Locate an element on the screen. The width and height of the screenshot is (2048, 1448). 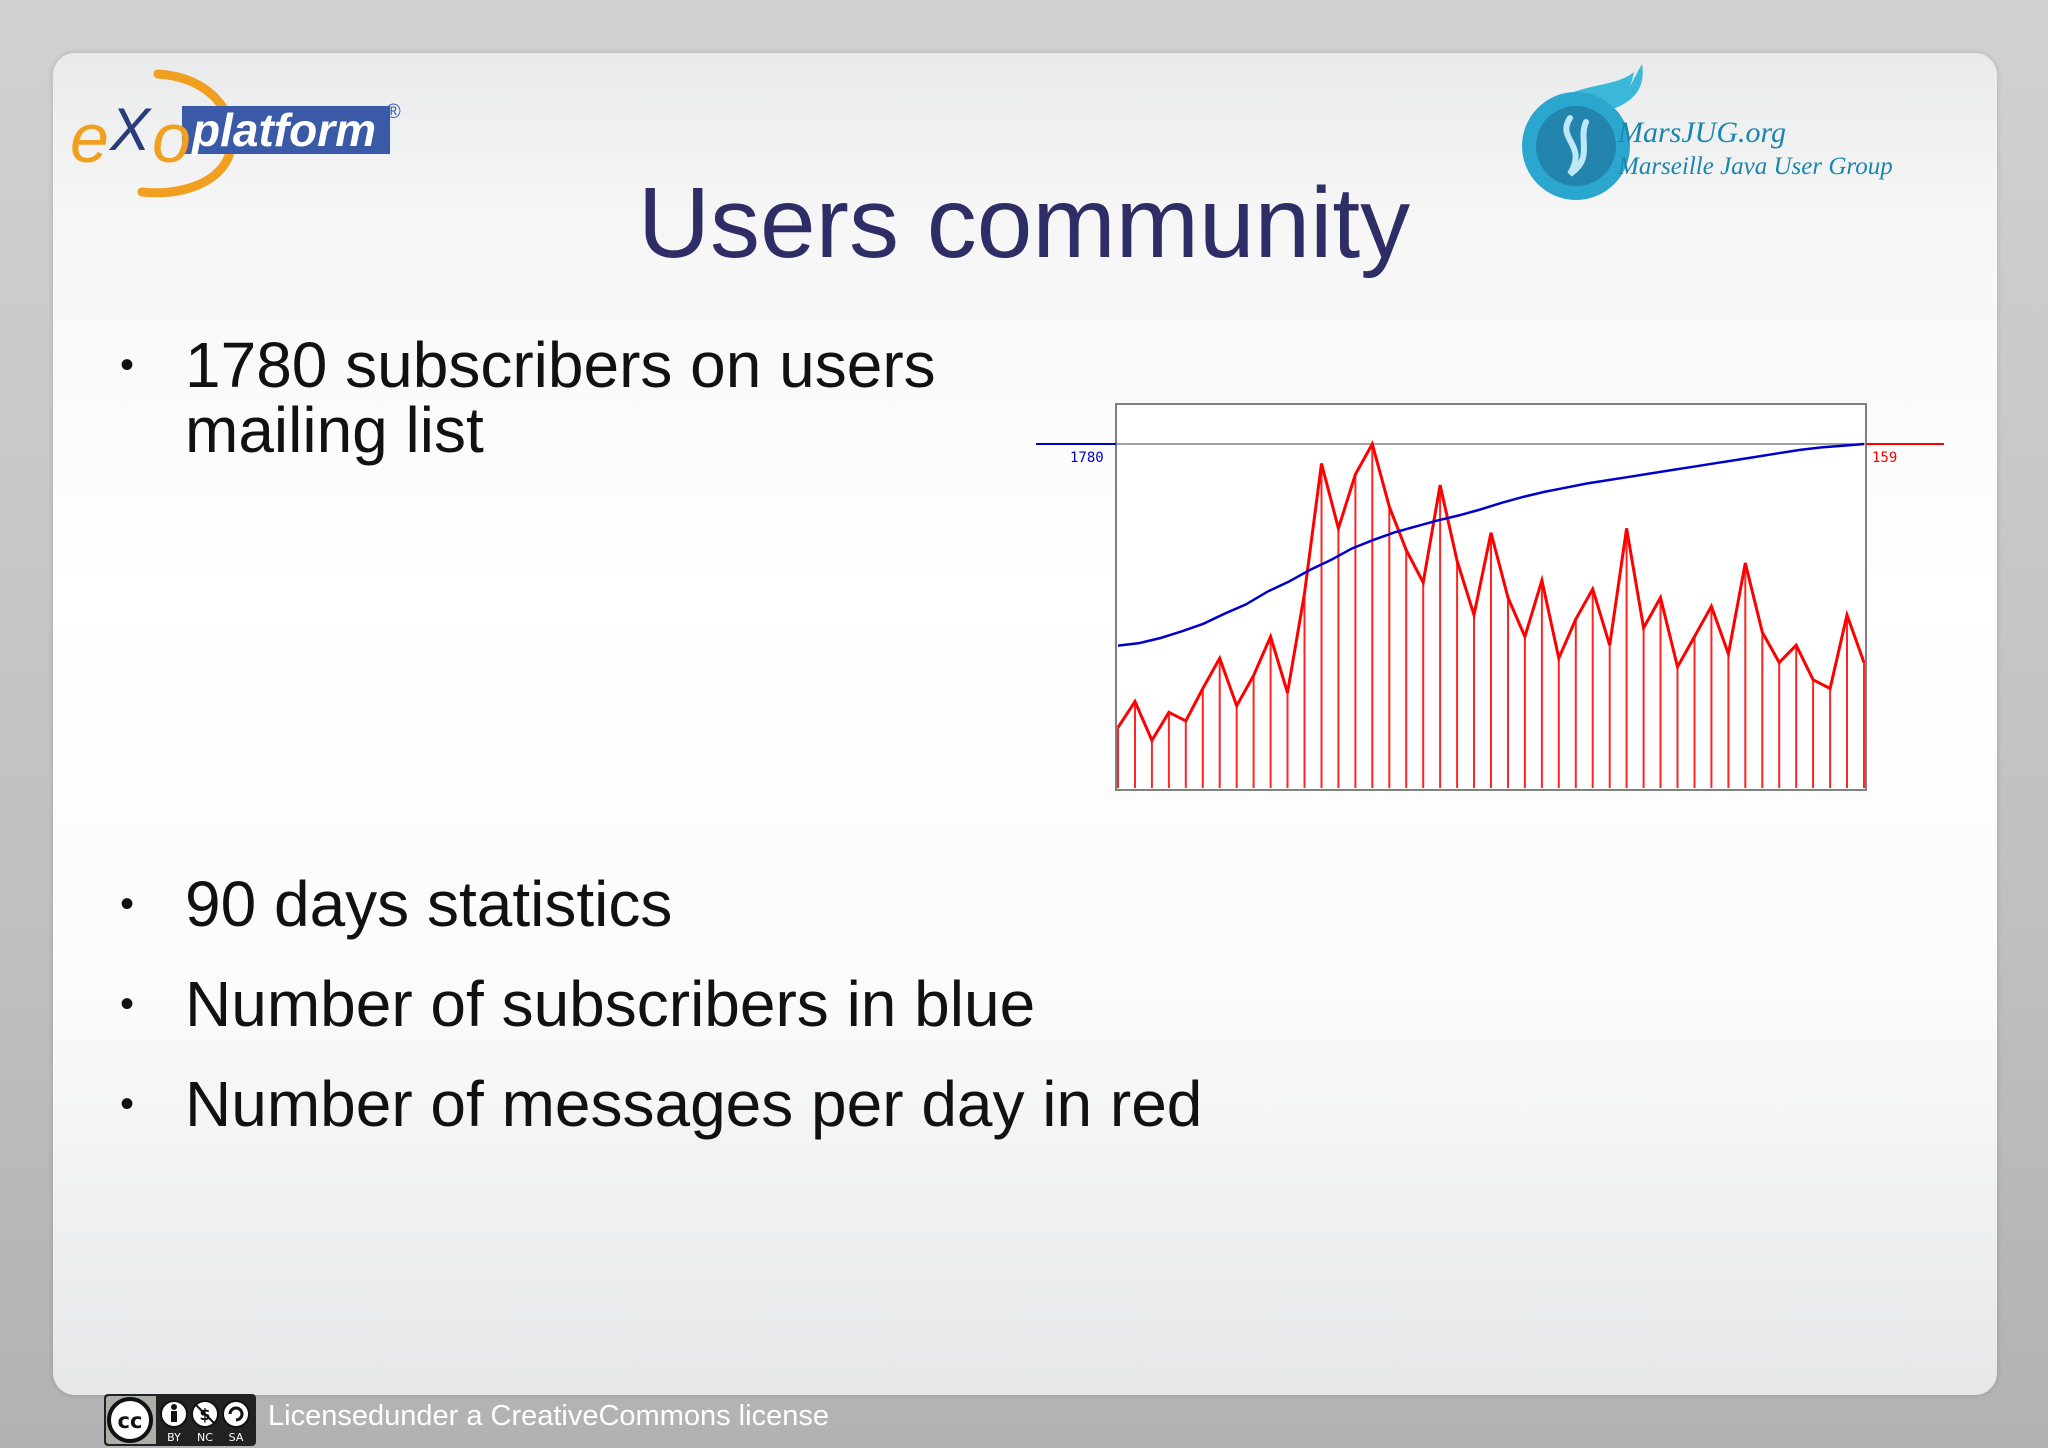
bullet-text: 1780 subscribers on users mailing list is located at coordinates (560, 399).